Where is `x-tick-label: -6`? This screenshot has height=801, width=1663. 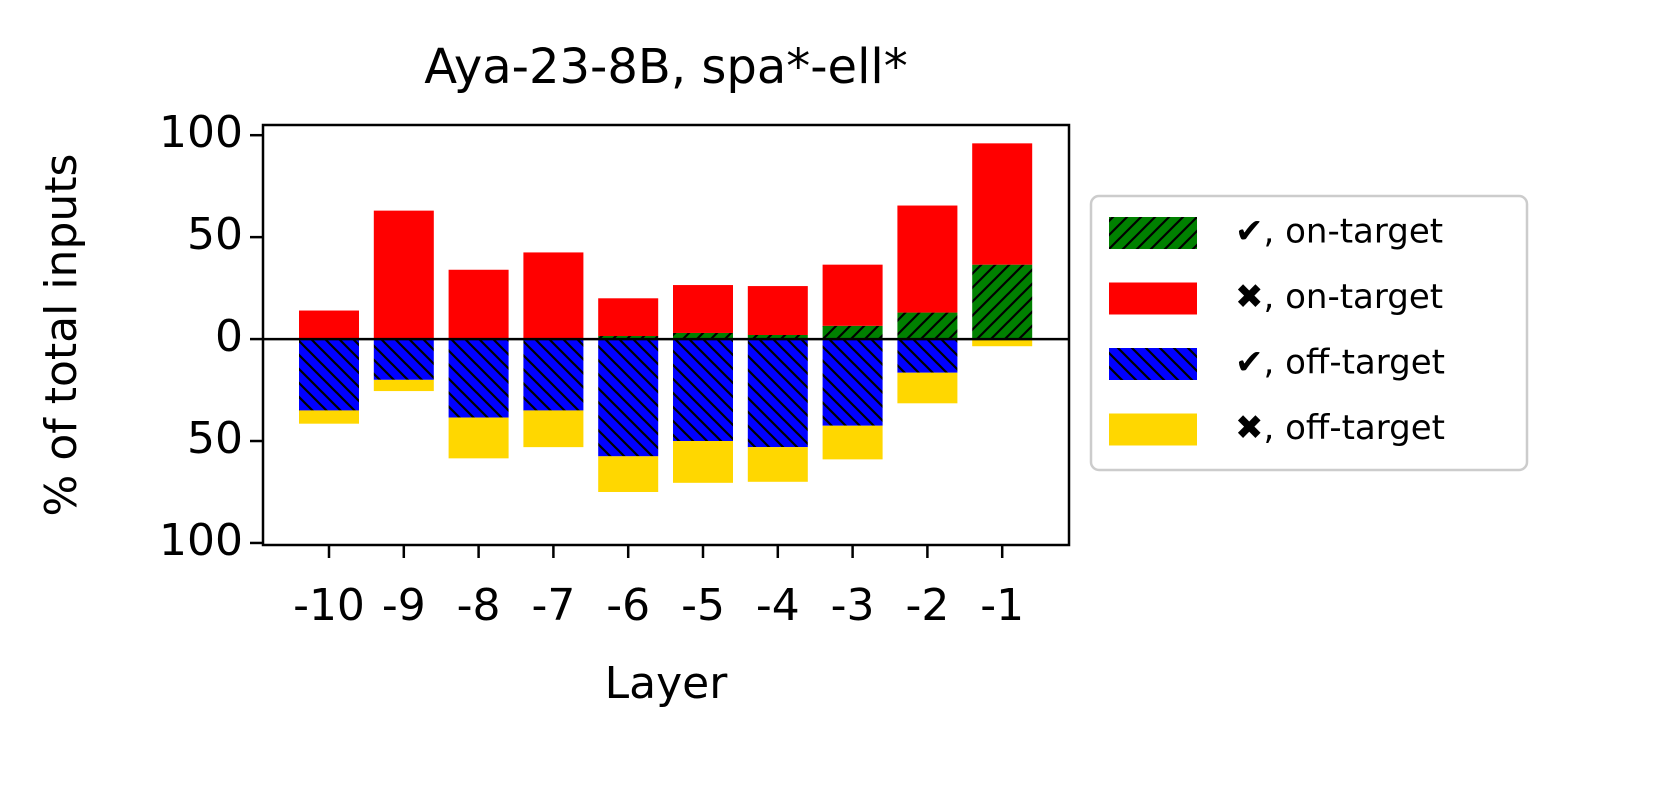 x-tick-label: -6 is located at coordinates (628, 605).